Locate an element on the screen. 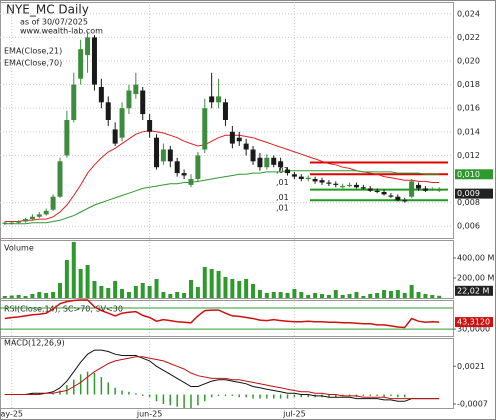  x-tick-label: jul-25 is located at coordinates (294, 414).